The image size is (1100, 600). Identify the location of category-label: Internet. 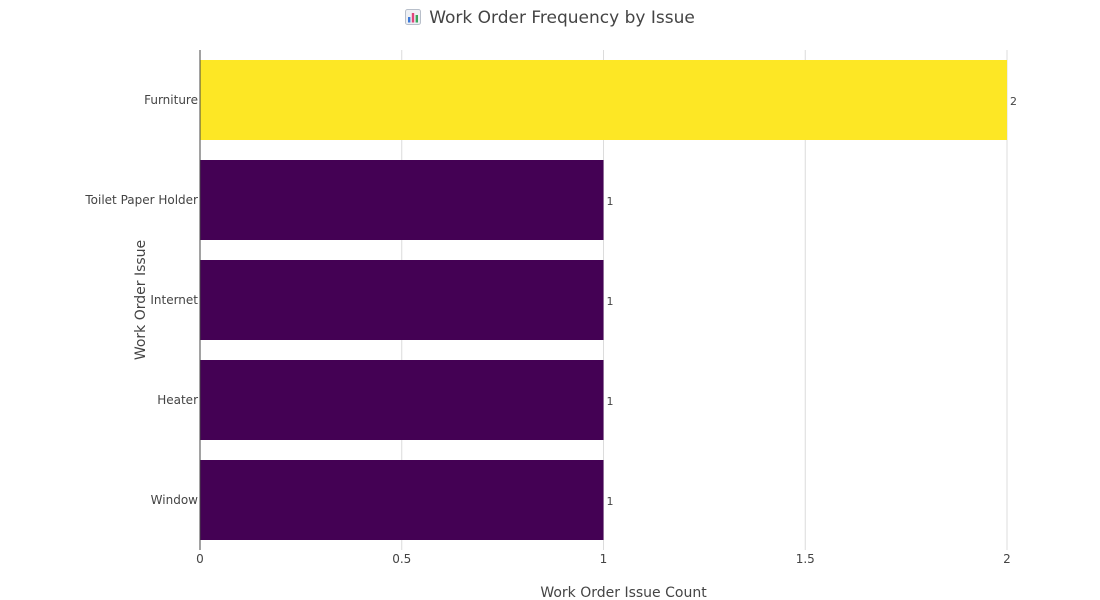
(174, 300).